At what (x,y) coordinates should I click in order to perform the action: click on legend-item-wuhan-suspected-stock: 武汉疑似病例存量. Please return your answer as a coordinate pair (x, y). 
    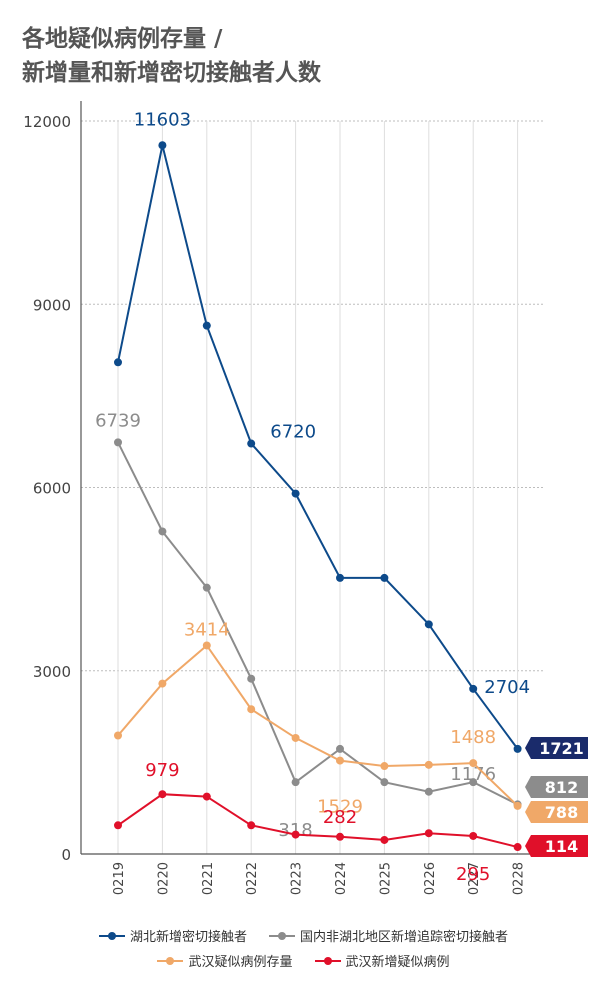
    Looking at the image, I should click on (225, 960).